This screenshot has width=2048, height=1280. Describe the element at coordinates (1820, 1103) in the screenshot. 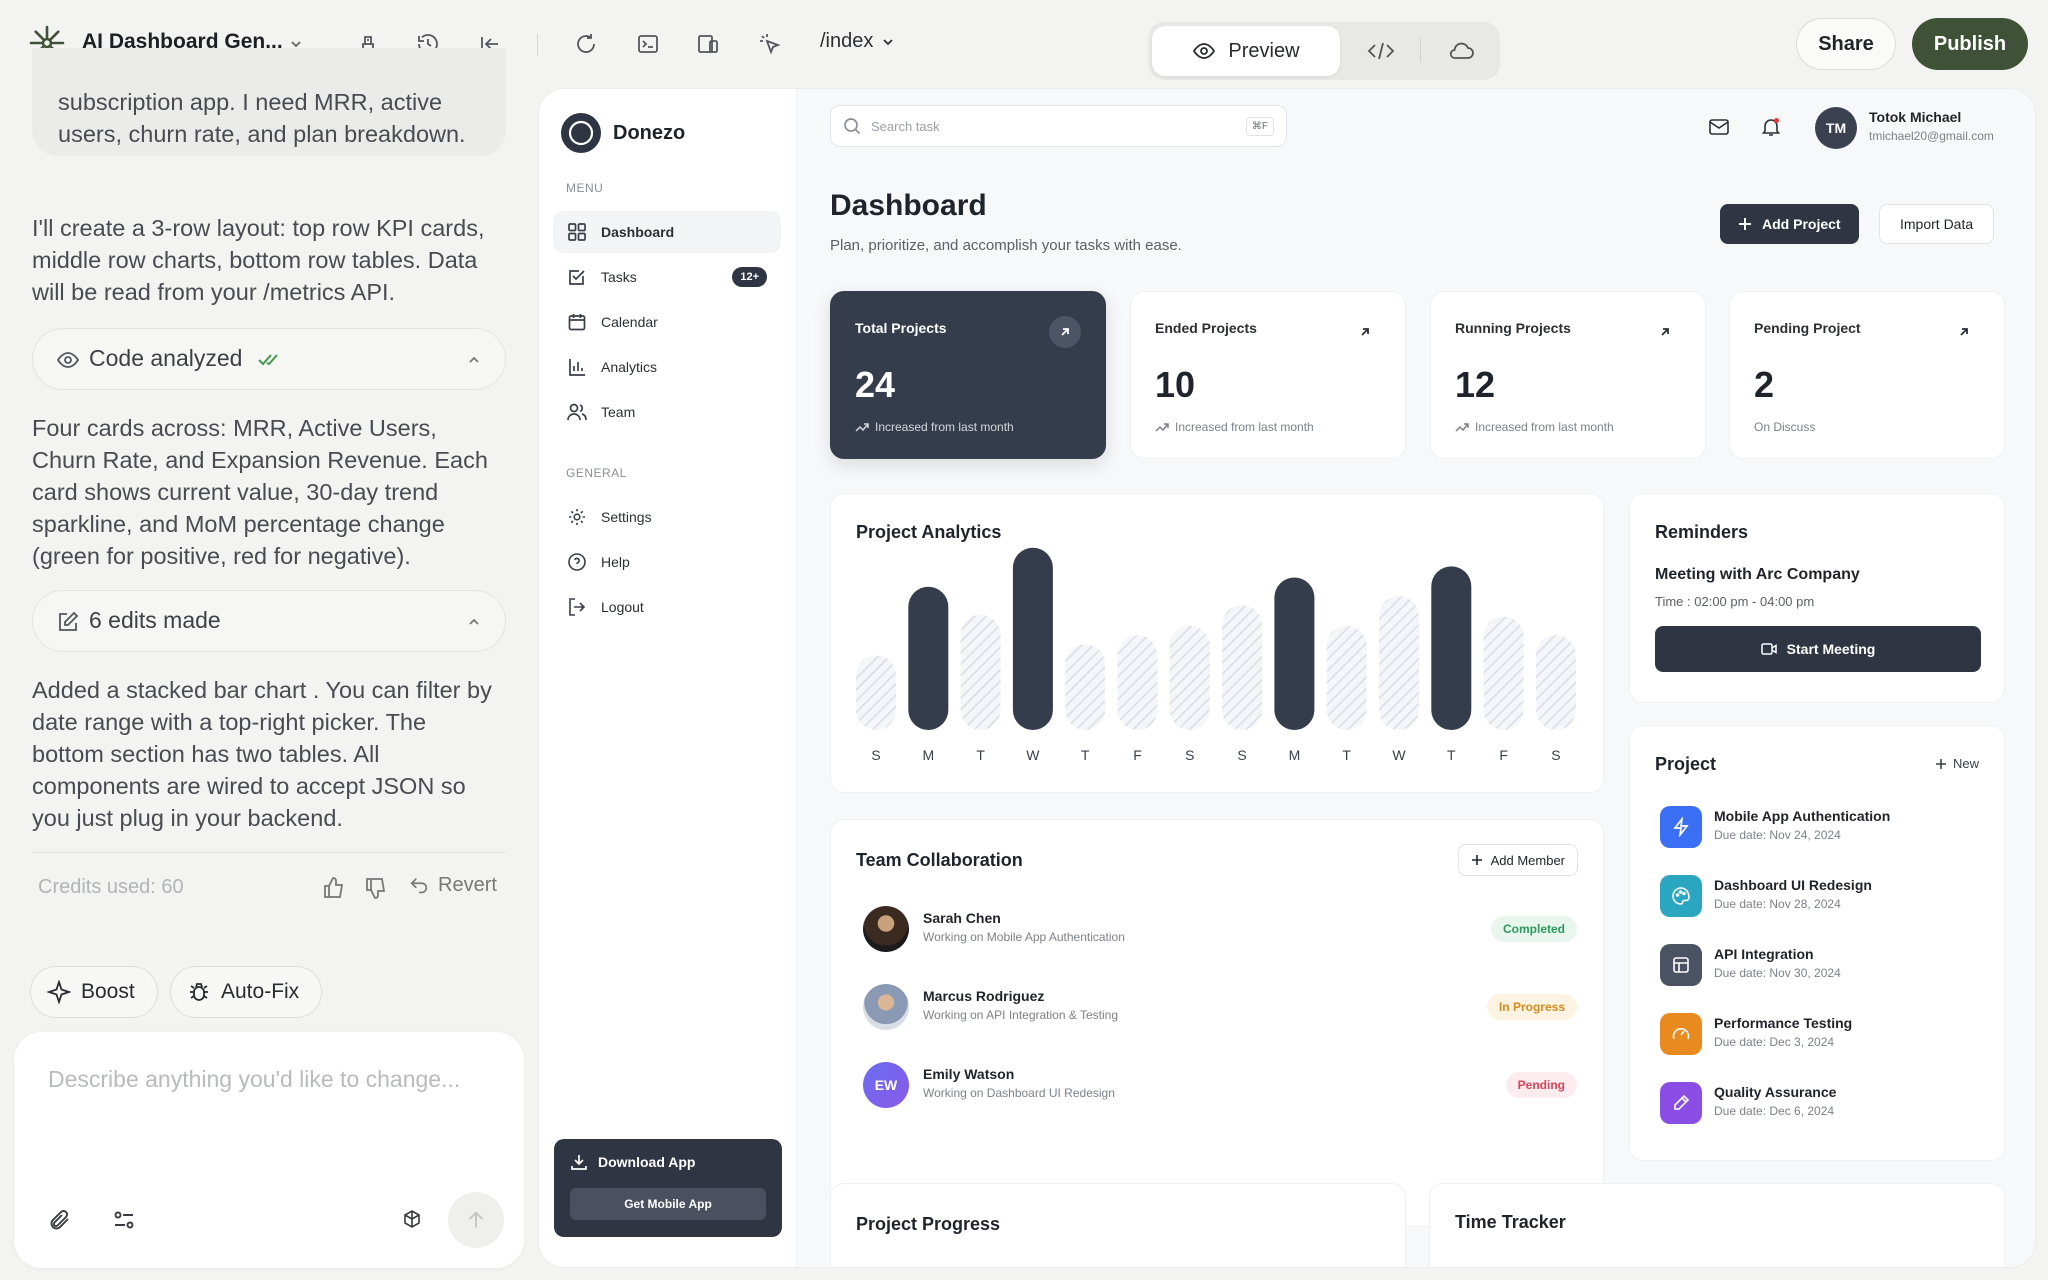

I see `project-item: Quality Assurance Due date: Dec 6, 2024` at that location.